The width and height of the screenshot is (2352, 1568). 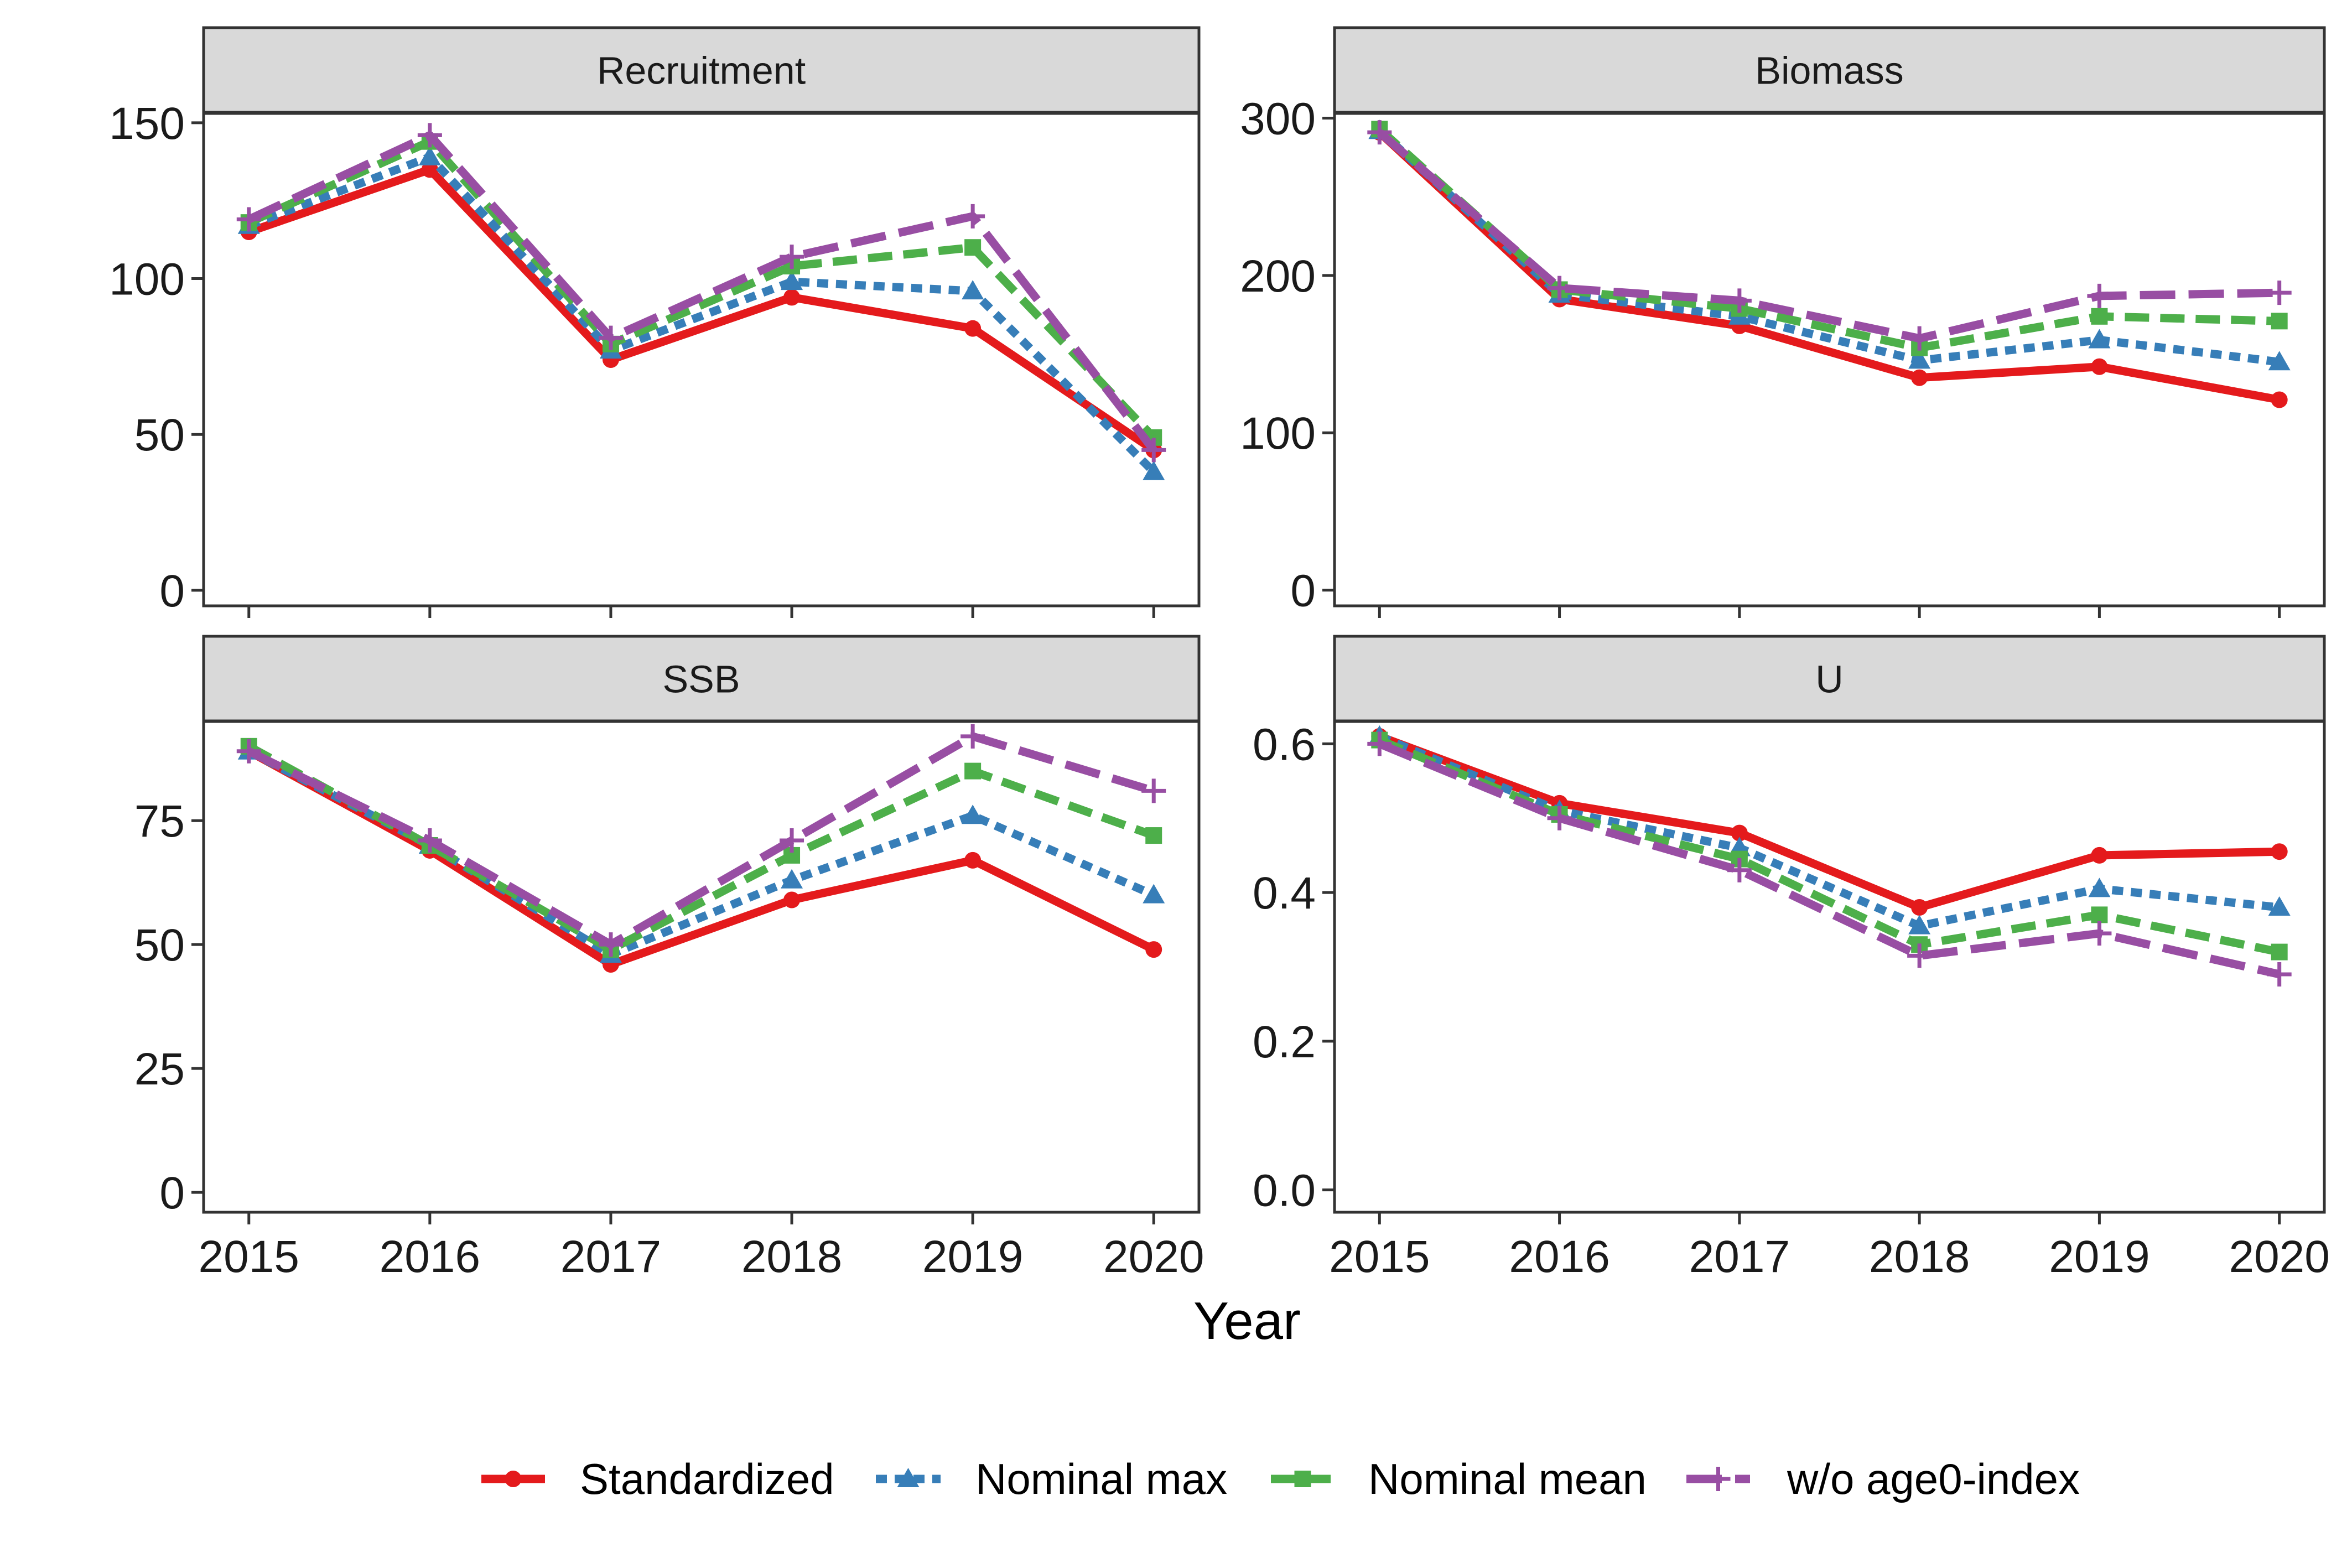 I want to click on x-tick-label-u: 2020, so click(x=2279, y=1257).